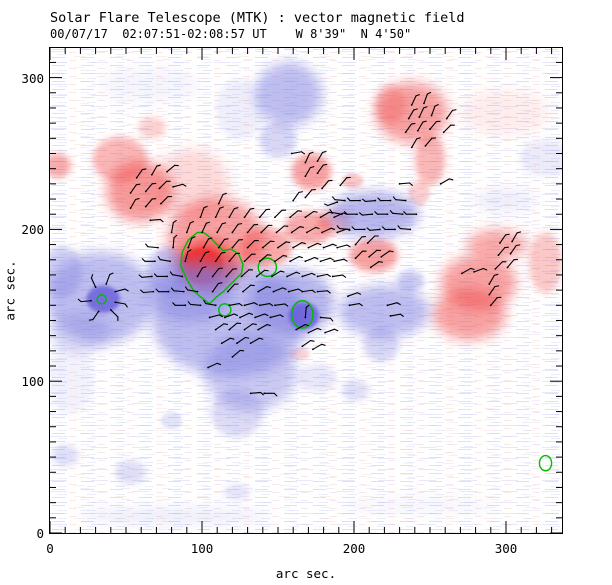 This screenshot has height=585, width=612. Describe the element at coordinates (354, 548) in the screenshot. I see `x-tick-label: 200` at that location.